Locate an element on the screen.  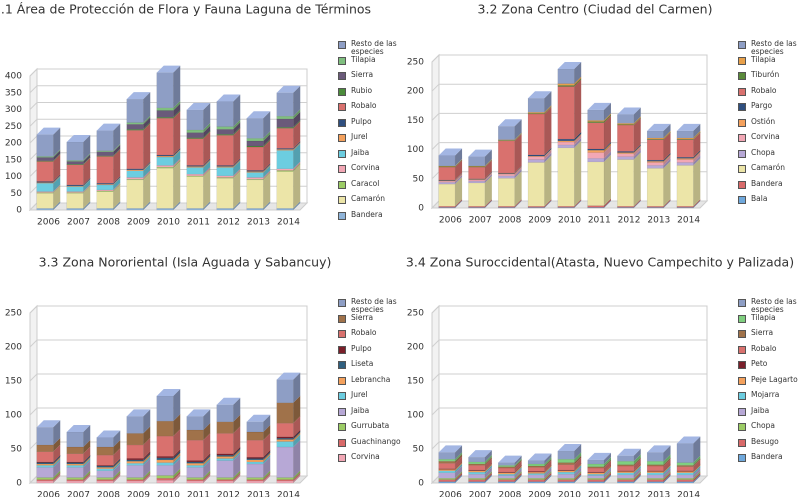
legend-label: Jaiba is located at coordinates (760, 410).